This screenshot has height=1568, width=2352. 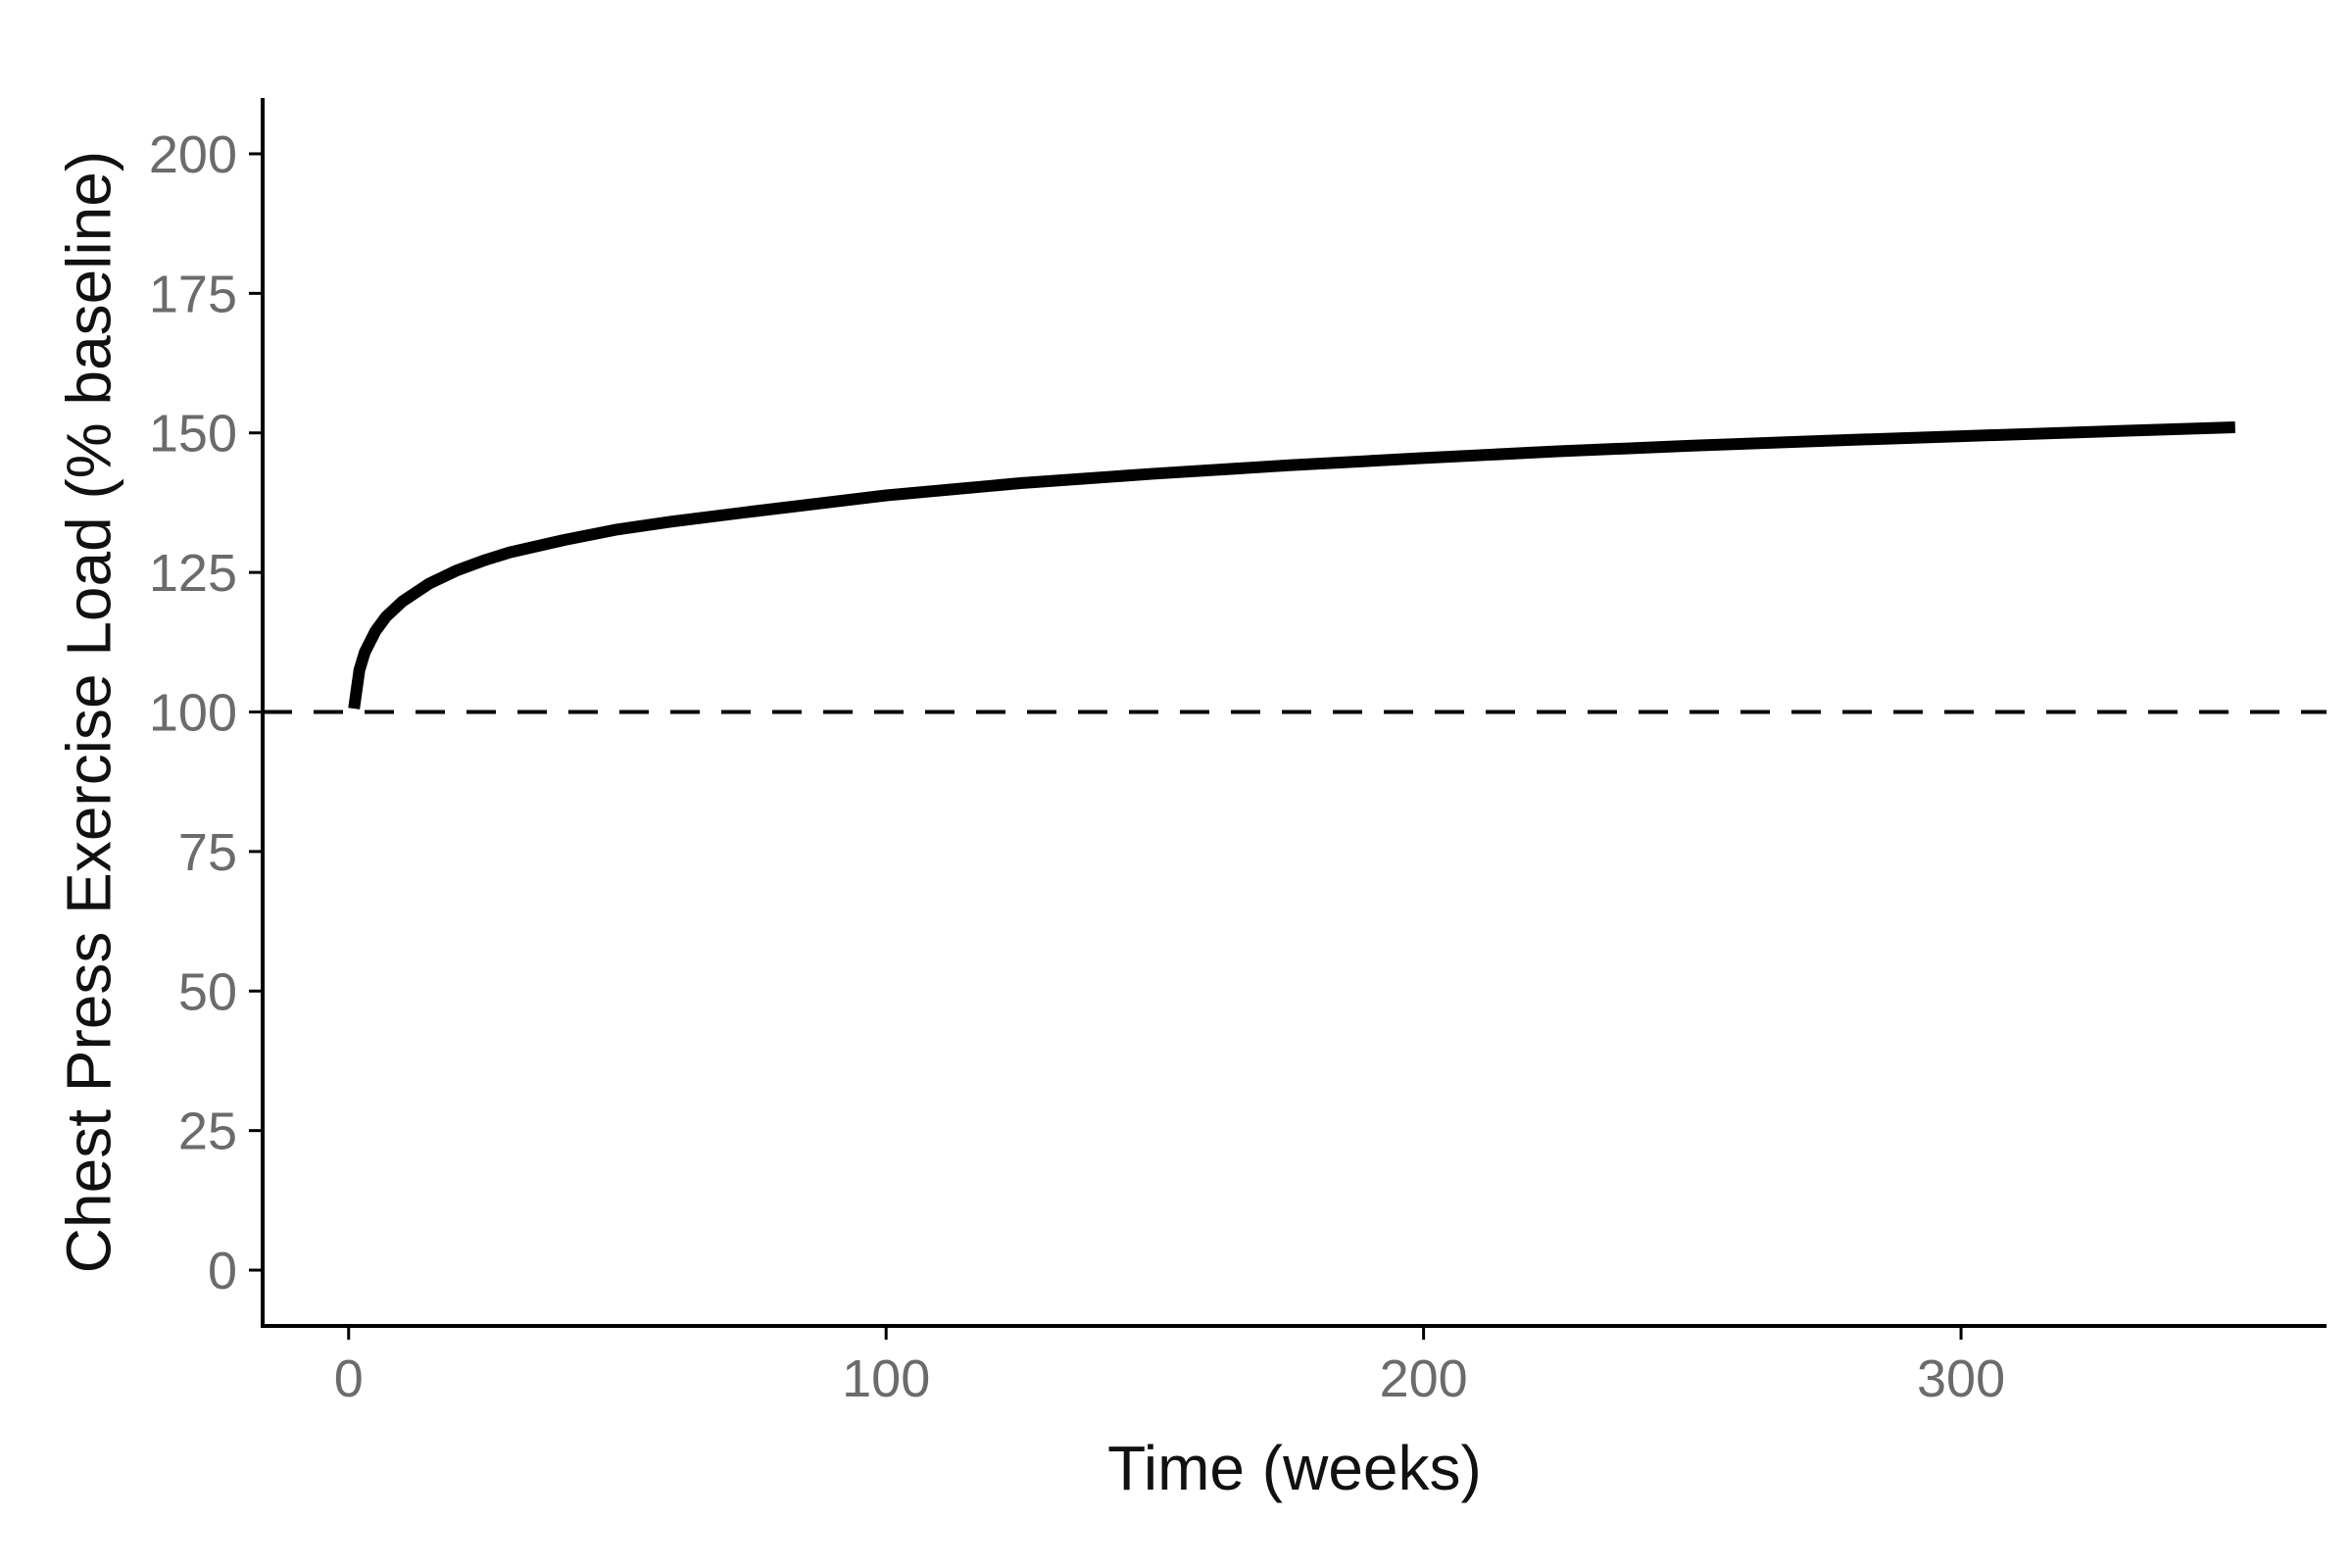 What do you see at coordinates (193, 573) in the screenshot?
I see `y-tick-label: 125` at bounding box center [193, 573].